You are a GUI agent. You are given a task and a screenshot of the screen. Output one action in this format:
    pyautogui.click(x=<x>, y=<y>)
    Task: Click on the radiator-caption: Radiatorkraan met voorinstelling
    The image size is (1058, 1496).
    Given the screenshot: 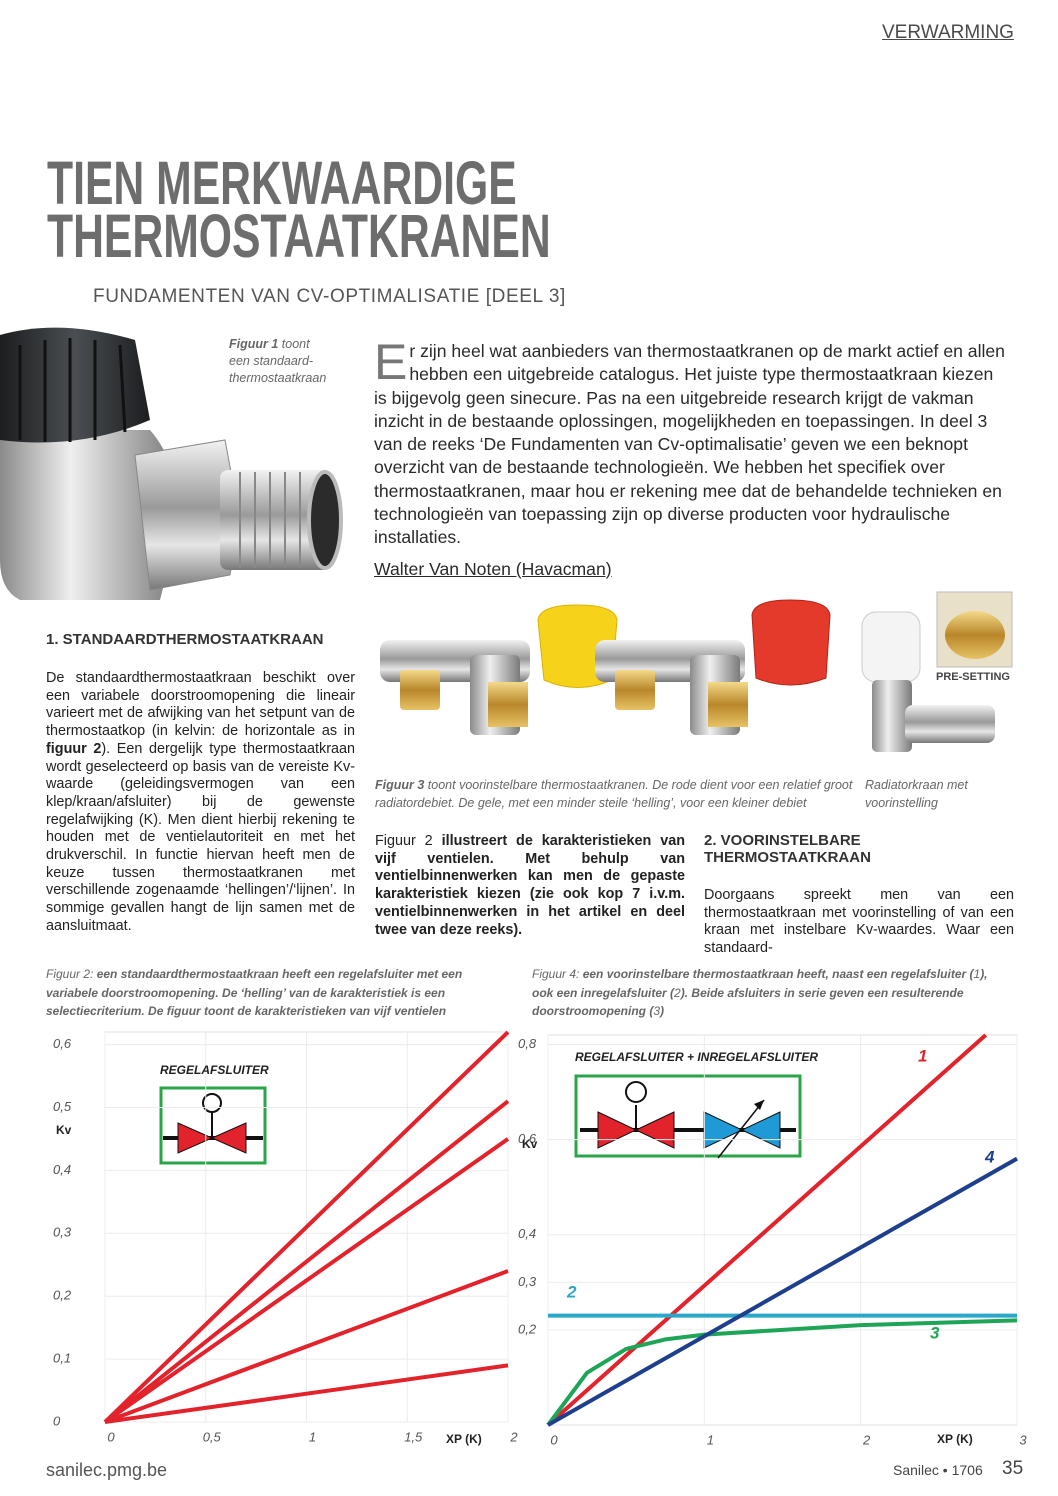 What is the action you would take?
    pyautogui.click(x=916, y=794)
    